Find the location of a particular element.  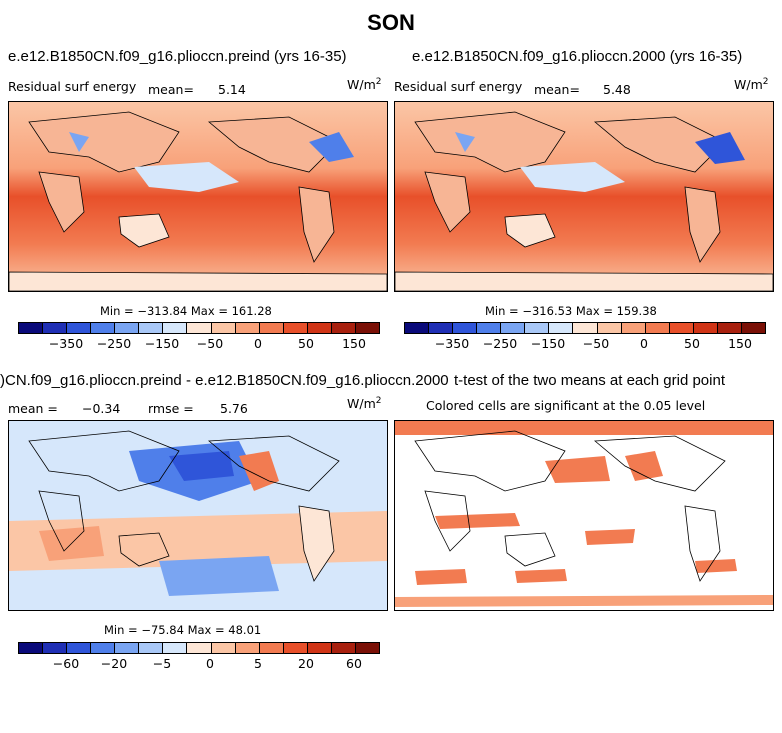

panel2-map-graphic is located at coordinates (584, 196).